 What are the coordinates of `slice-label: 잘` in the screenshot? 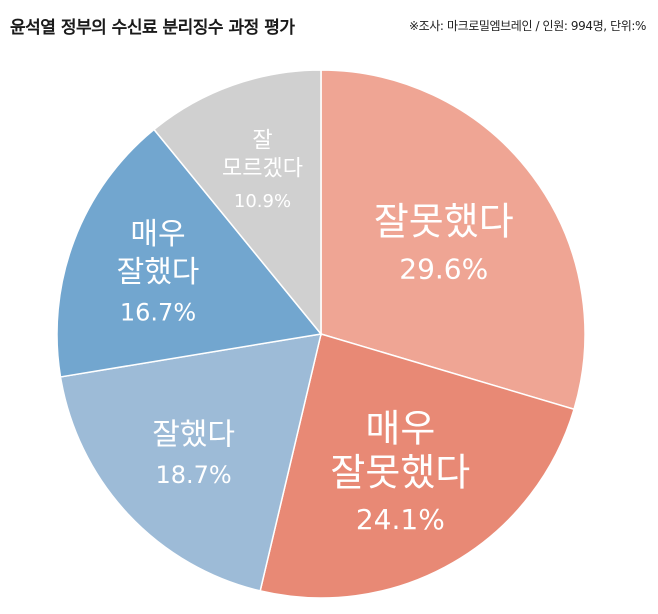 It's located at (262, 141).